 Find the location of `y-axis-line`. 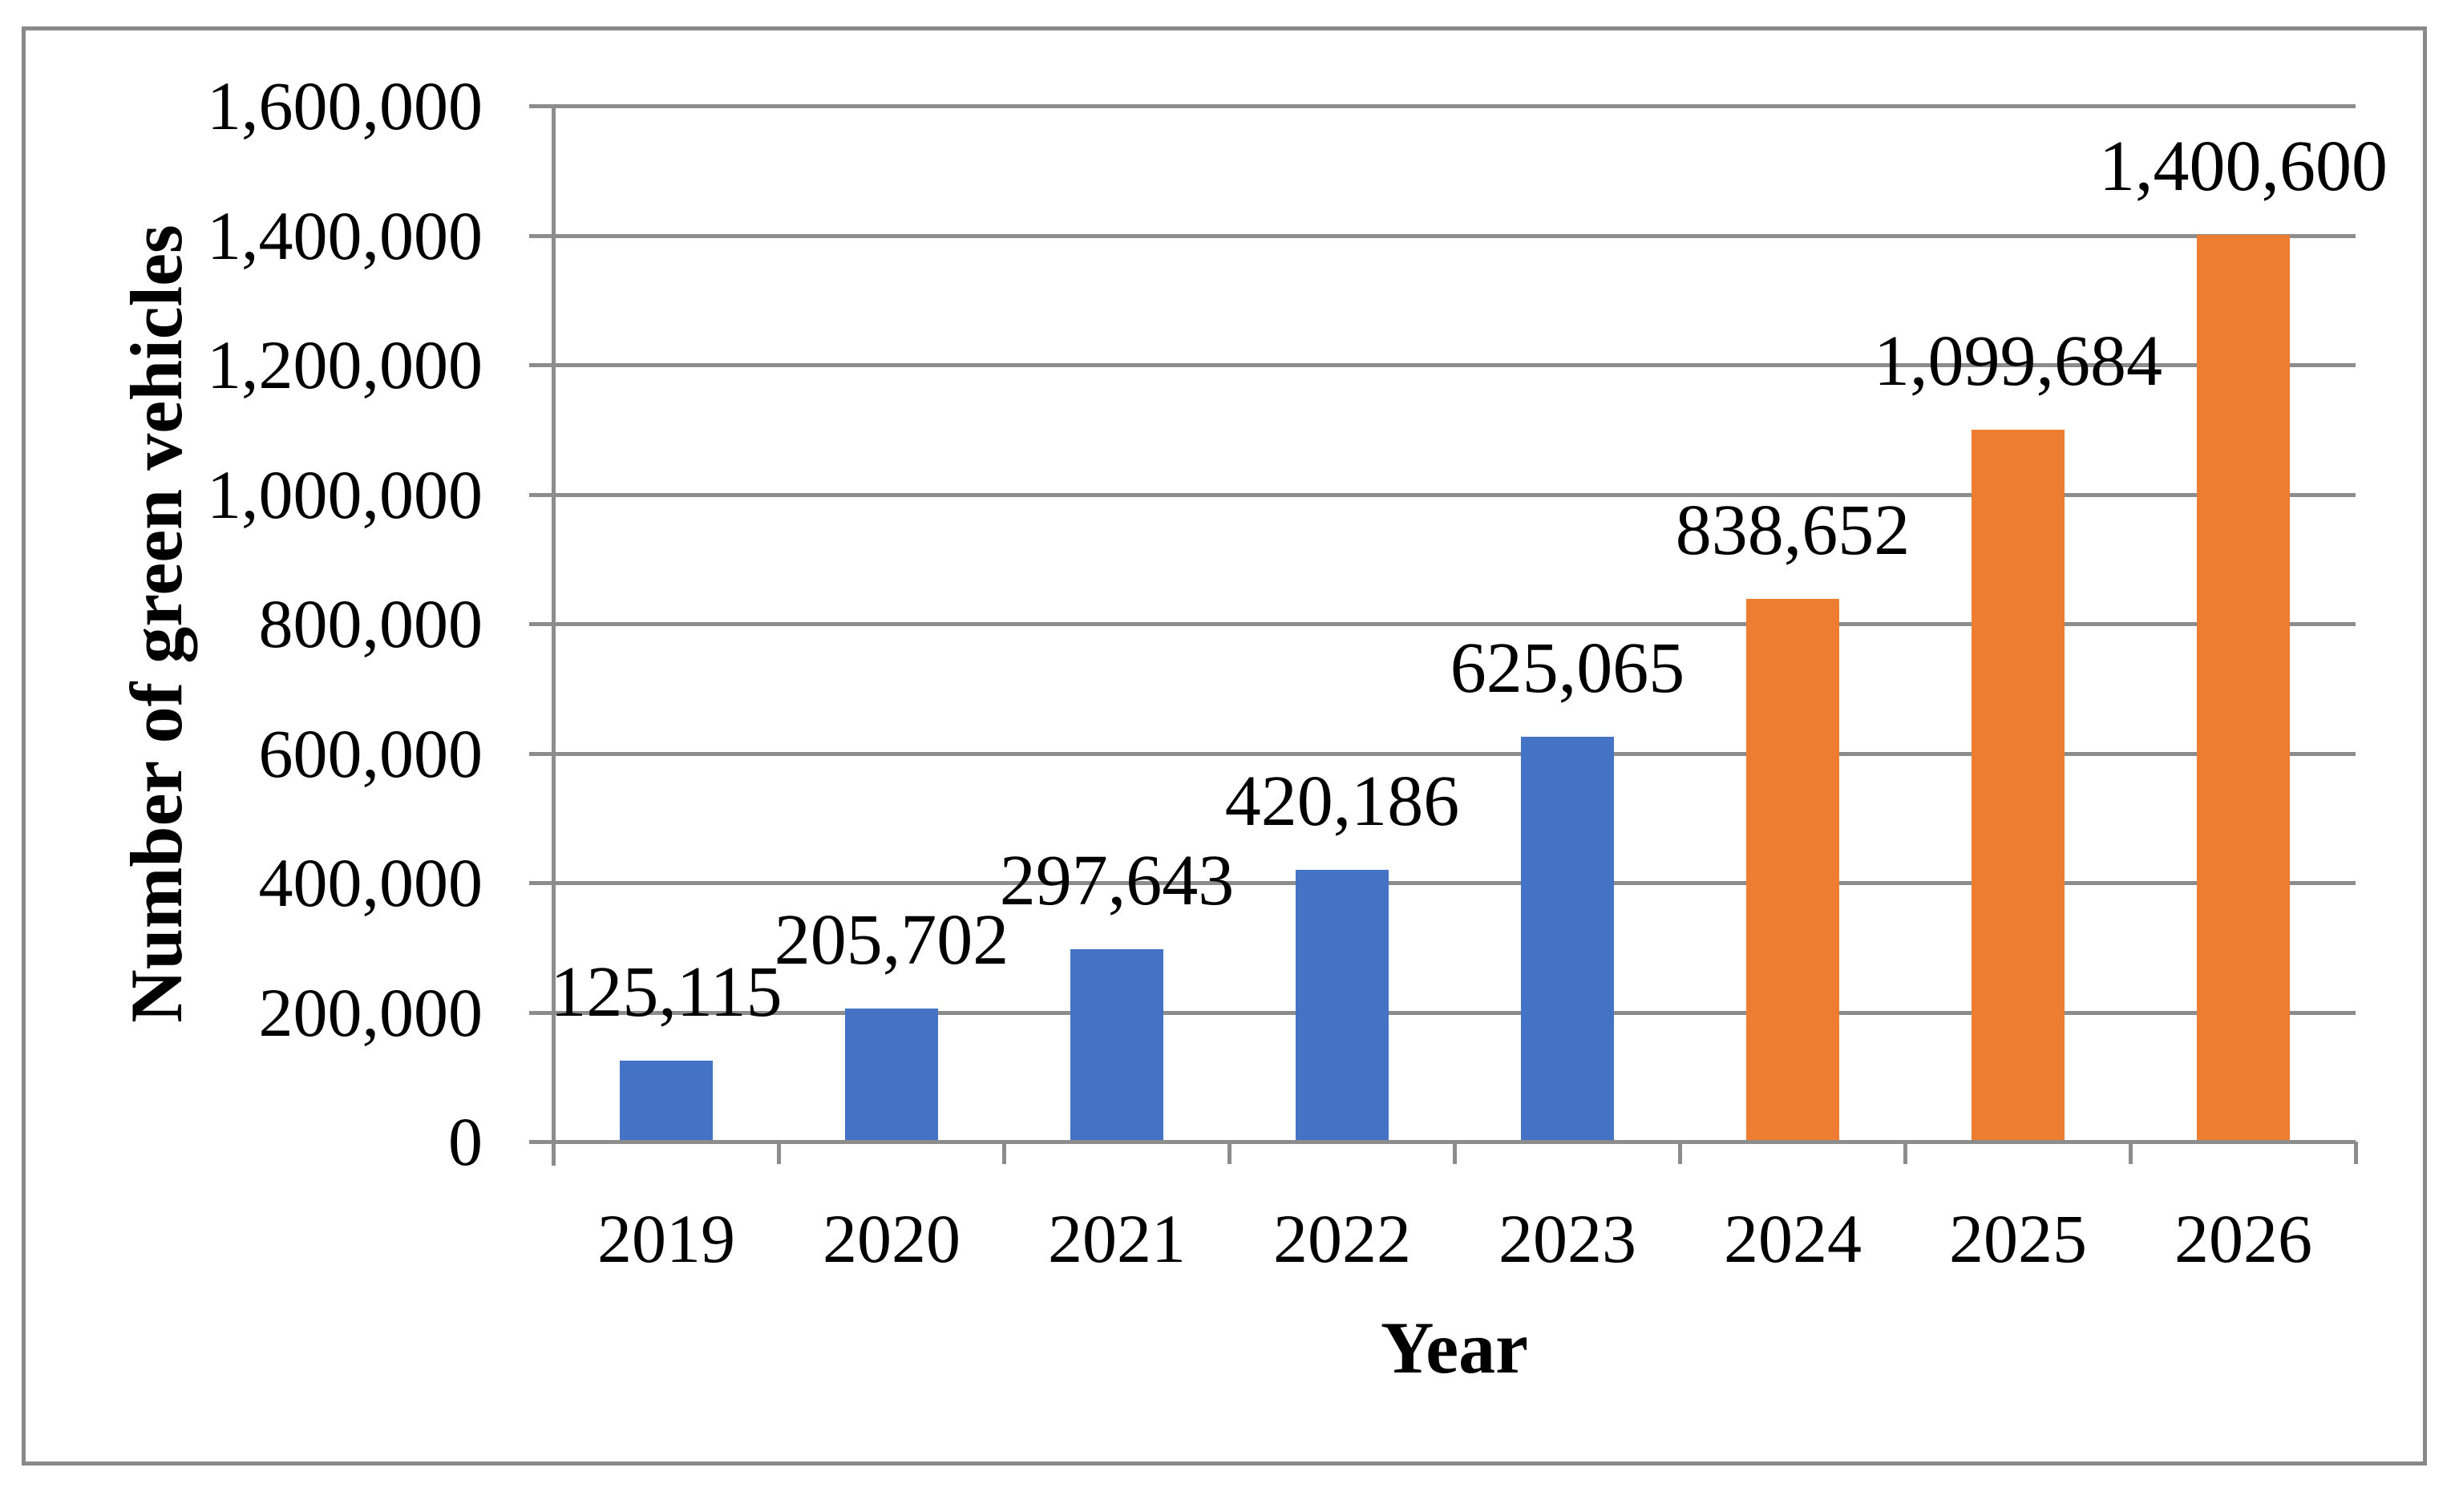

y-axis-line is located at coordinates (554, 636).